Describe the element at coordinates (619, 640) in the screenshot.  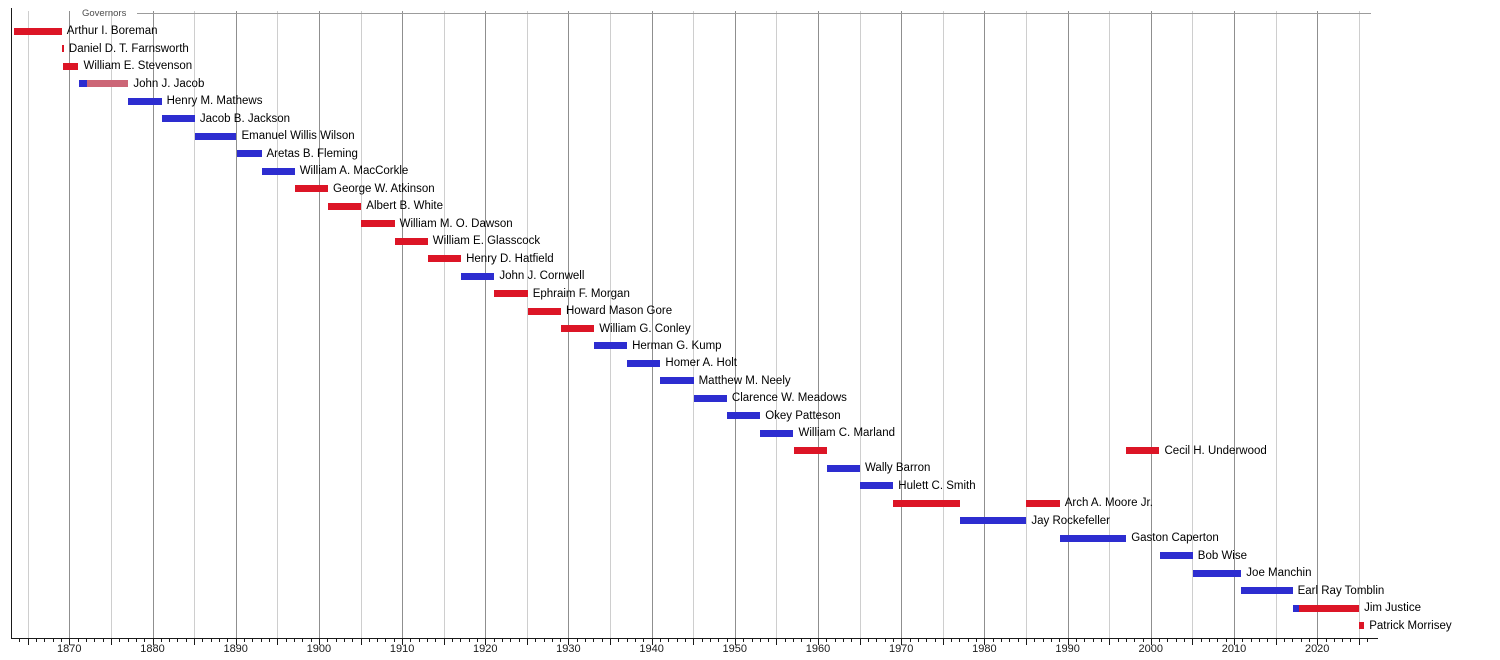
I see `axis-tick-1936` at that location.